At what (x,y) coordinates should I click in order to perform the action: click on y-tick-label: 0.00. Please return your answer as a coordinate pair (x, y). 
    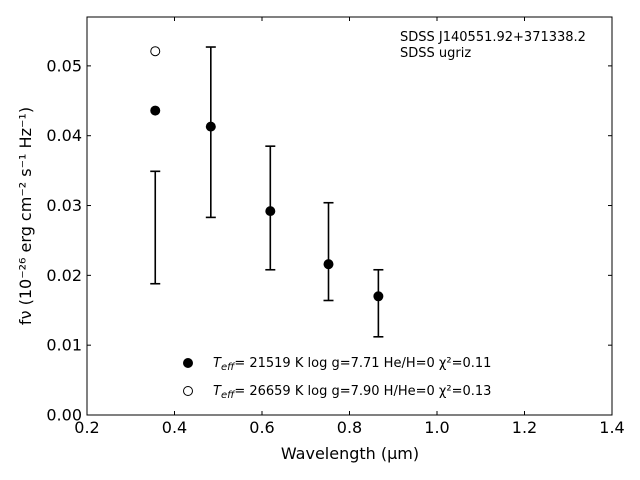
    Looking at the image, I should click on (64, 415).